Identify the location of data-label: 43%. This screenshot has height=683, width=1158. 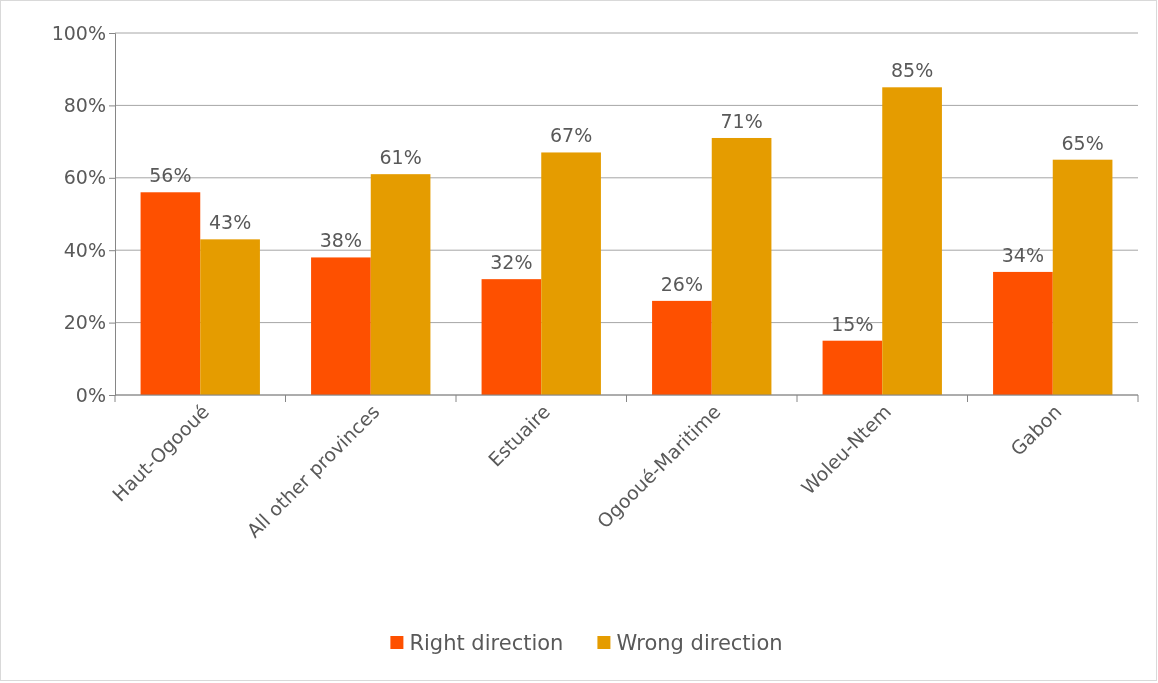
(230, 222).